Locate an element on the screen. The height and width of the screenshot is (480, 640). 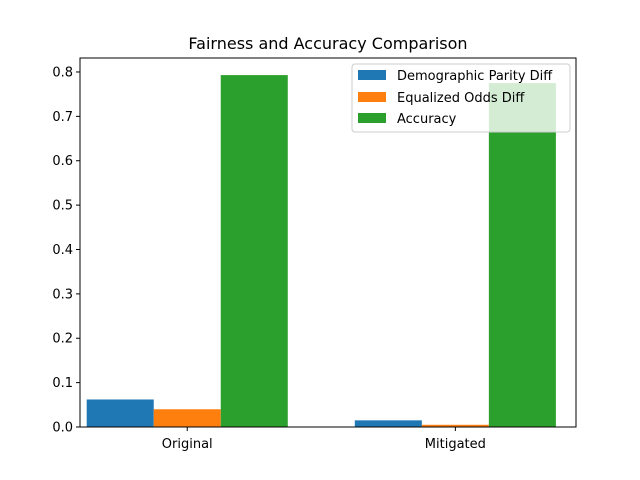
chart-title: Fairness and Accuracy Comparison is located at coordinates (327, 43).